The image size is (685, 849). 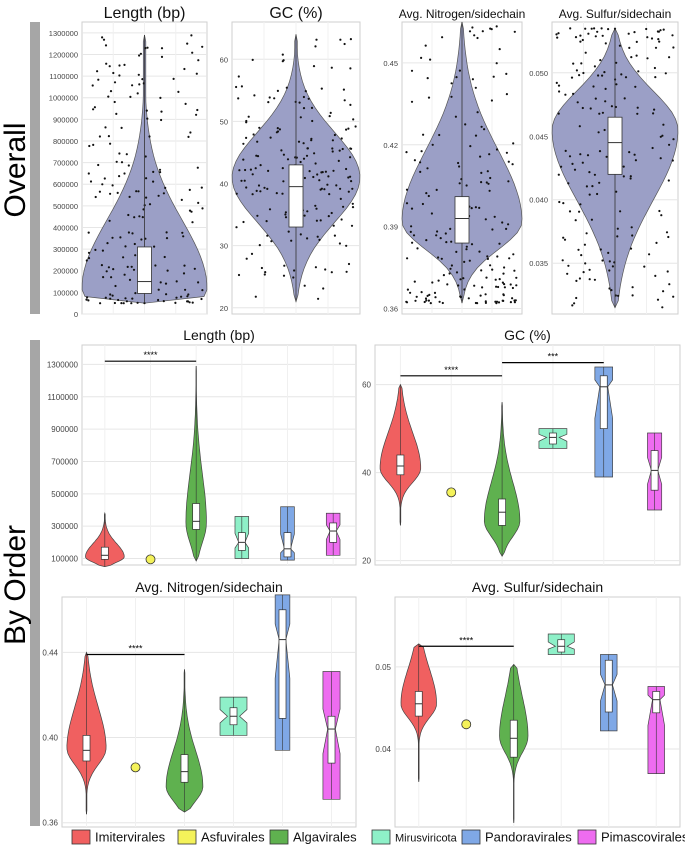 I want to click on y-tick-label: 0.36, so click(x=390, y=309).